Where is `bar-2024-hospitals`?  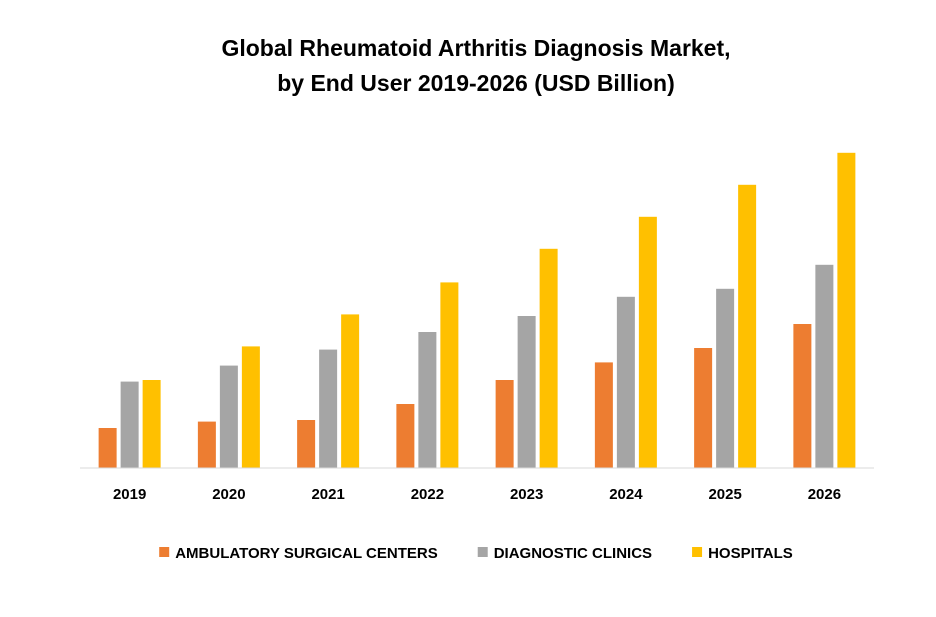 bar-2024-hospitals is located at coordinates (647, 342).